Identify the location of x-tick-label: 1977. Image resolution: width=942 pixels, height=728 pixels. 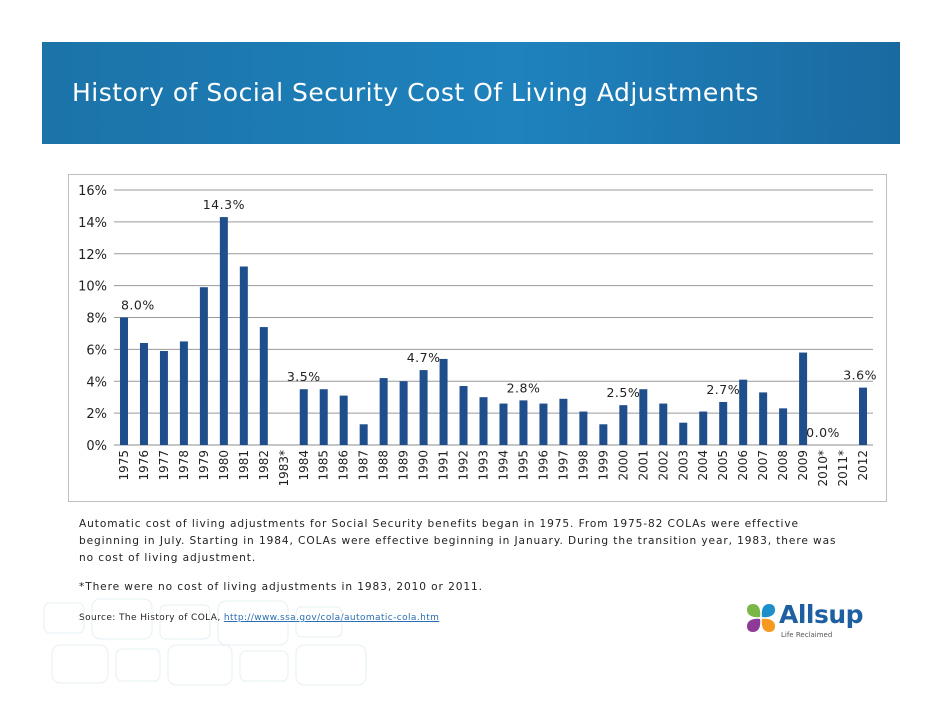
(164, 465).